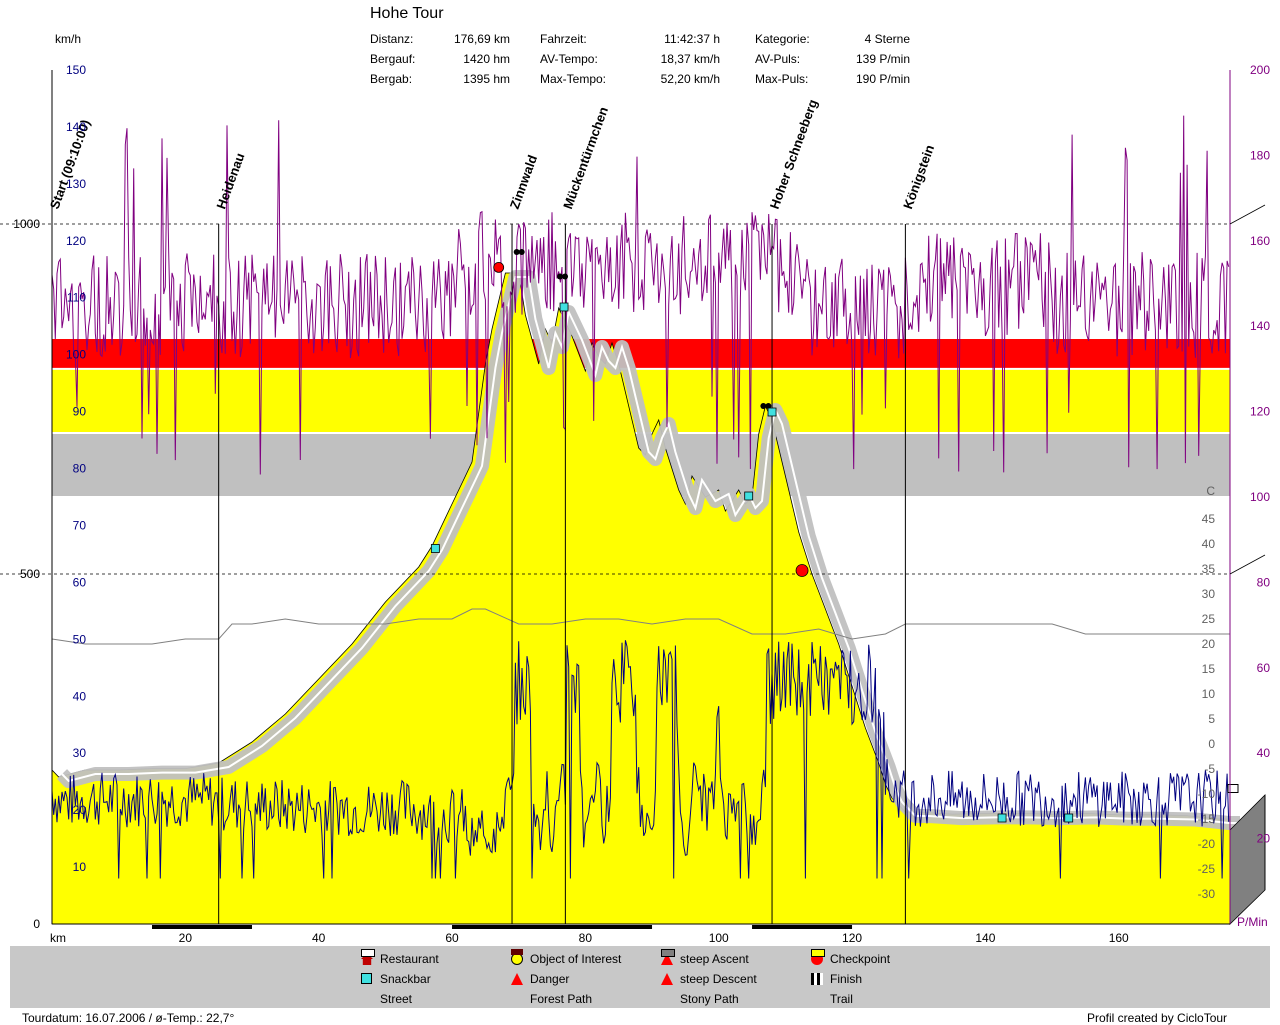  Describe the element at coordinates (391, 79) in the screenshot. I see `stat-label: Bergab:` at that location.